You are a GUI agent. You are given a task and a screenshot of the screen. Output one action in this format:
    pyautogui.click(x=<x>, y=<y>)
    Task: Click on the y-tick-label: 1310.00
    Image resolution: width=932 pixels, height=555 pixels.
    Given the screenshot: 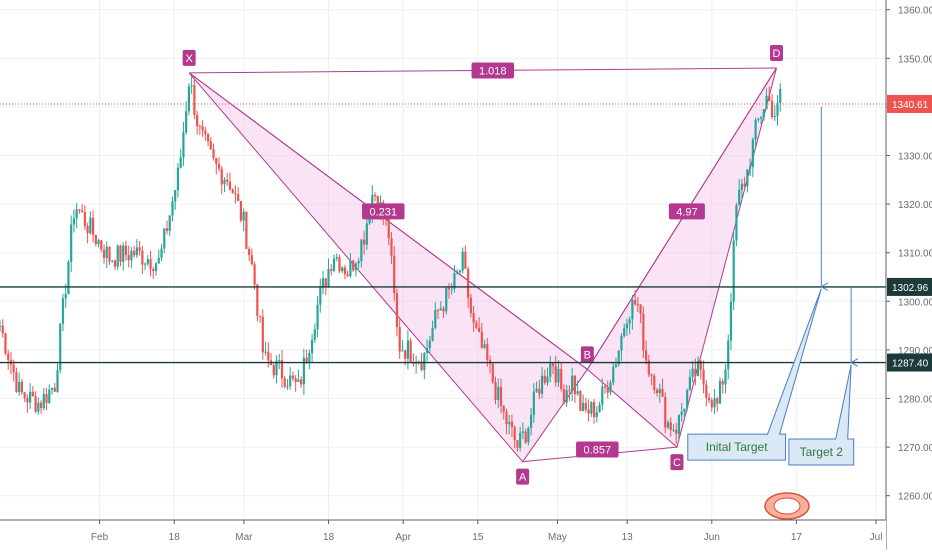 What is the action you would take?
    pyautogui.click(x=915, y=254)
    